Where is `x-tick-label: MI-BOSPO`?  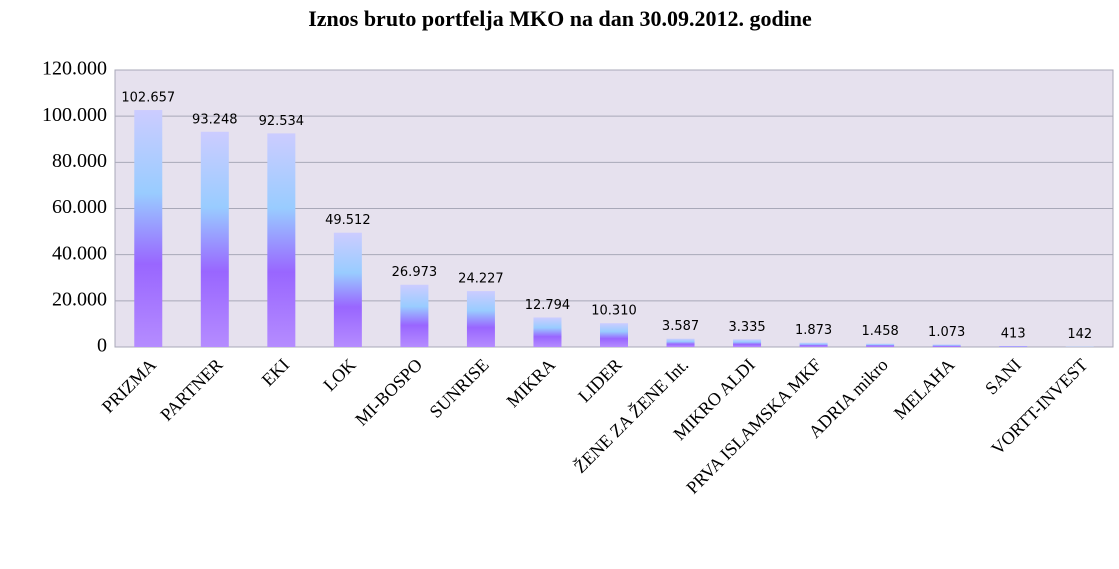 x-tick-label: MI-BOSPO is located at coordinates (388, 392).